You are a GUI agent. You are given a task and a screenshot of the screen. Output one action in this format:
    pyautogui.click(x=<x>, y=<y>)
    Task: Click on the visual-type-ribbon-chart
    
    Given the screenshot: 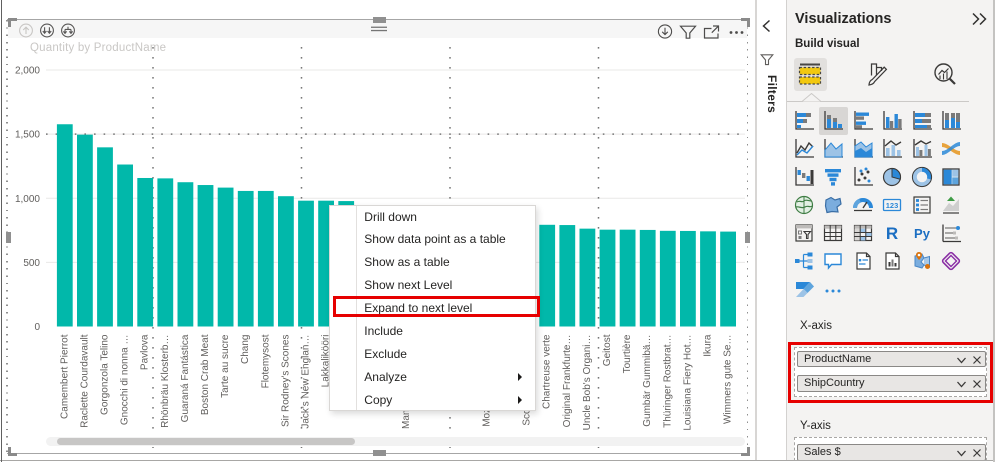 What is the action you would take?
    pyautogui.click(x=951, y=149)
    